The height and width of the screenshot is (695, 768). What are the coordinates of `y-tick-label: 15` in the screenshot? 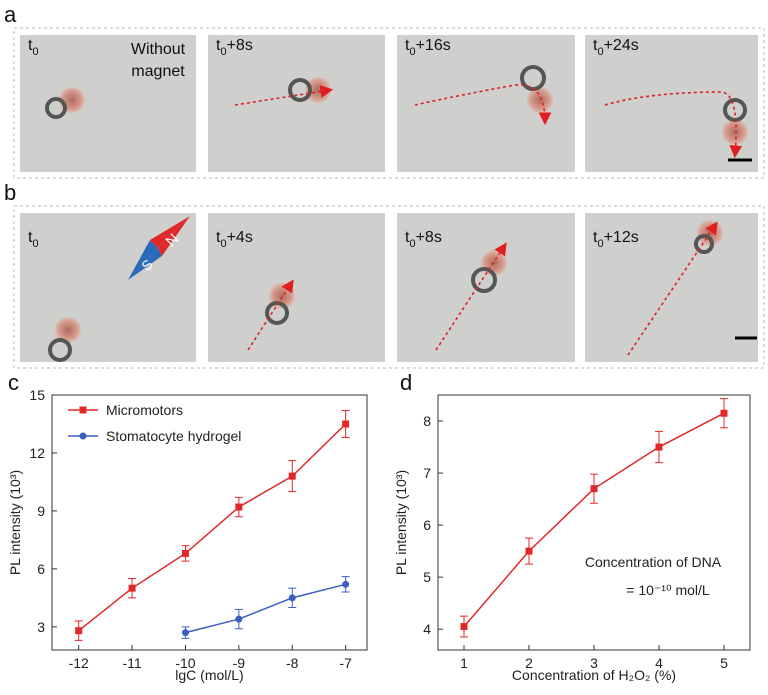 It's located at (37, 395).